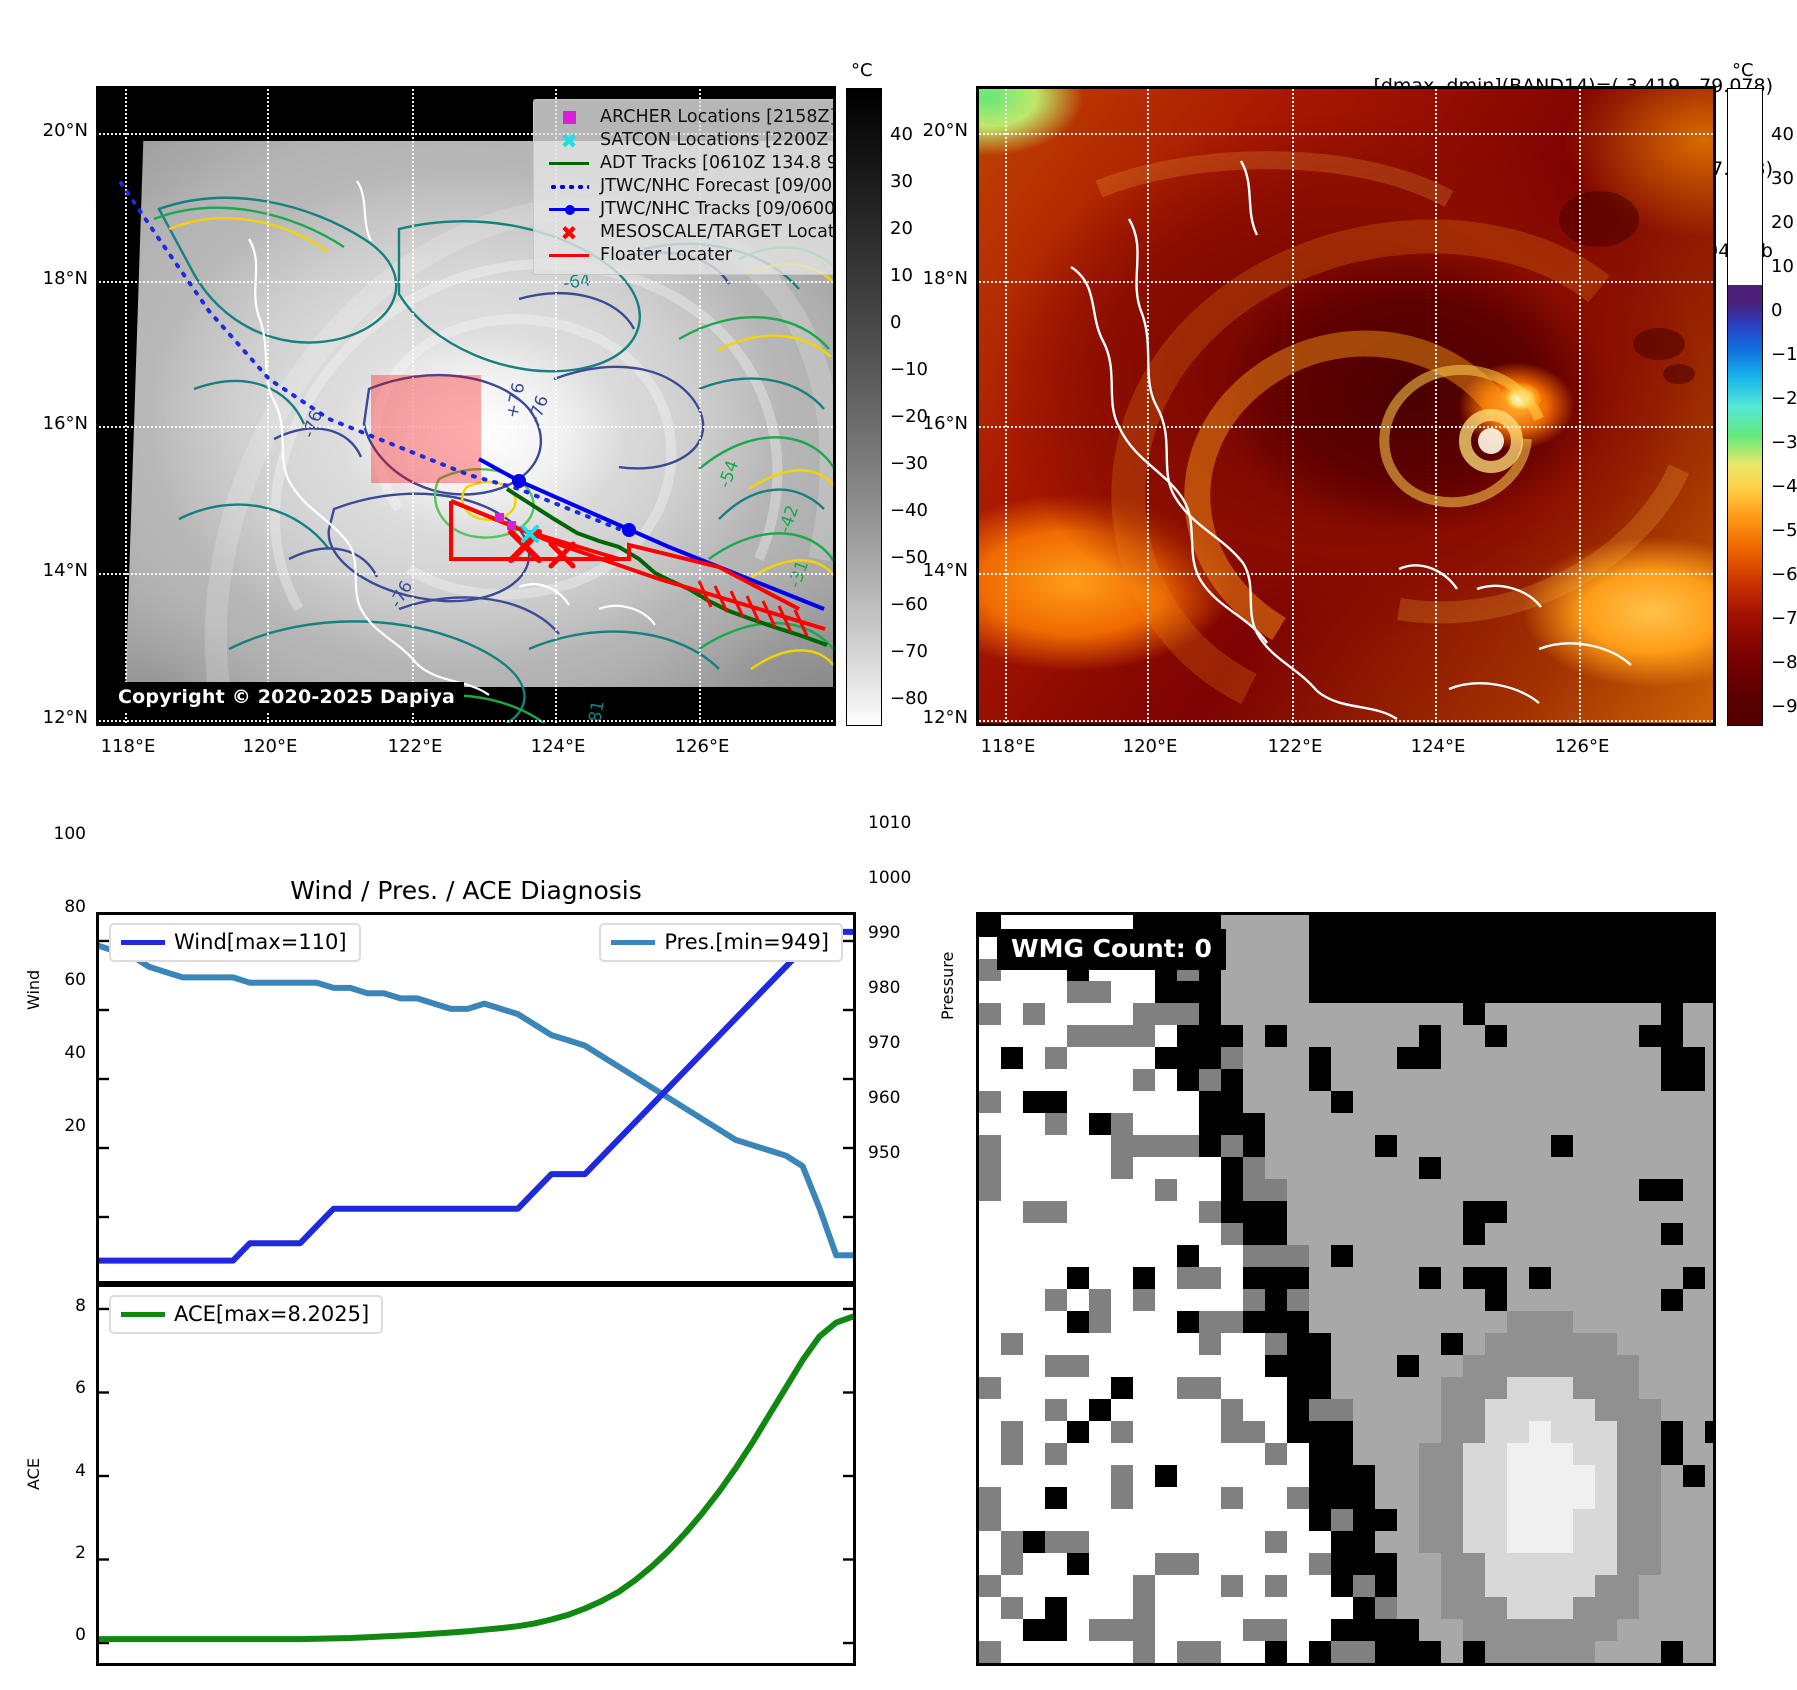 The height and width of the screenshot is (1690, 1797). I want to click on map2-lon-tick-126e: 126°E, so click(1582, 746).